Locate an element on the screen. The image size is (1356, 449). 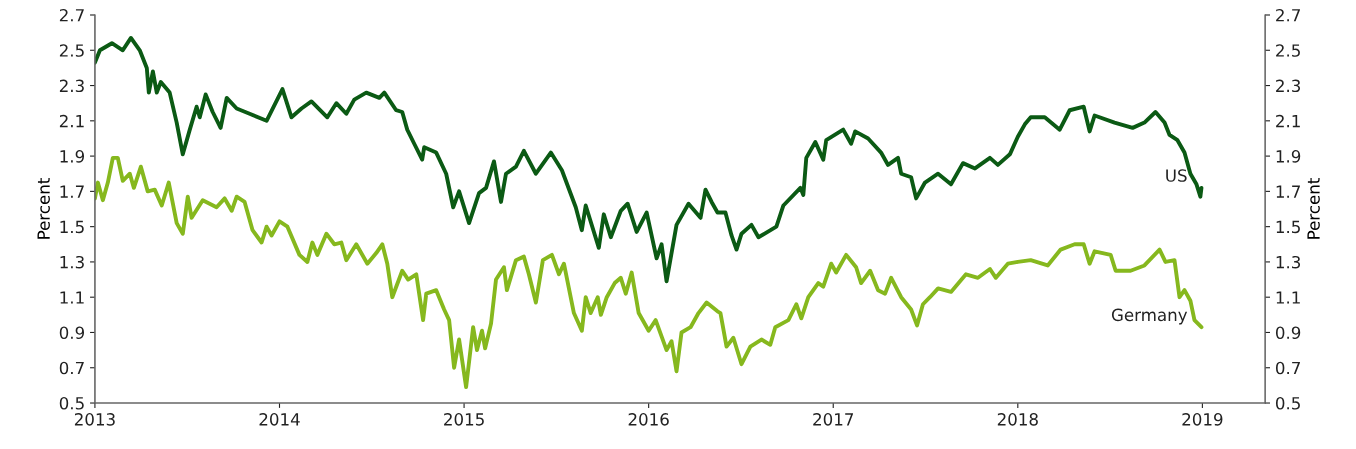
y2-tick-label: 2.3 is located at coordinates (1288, 86).